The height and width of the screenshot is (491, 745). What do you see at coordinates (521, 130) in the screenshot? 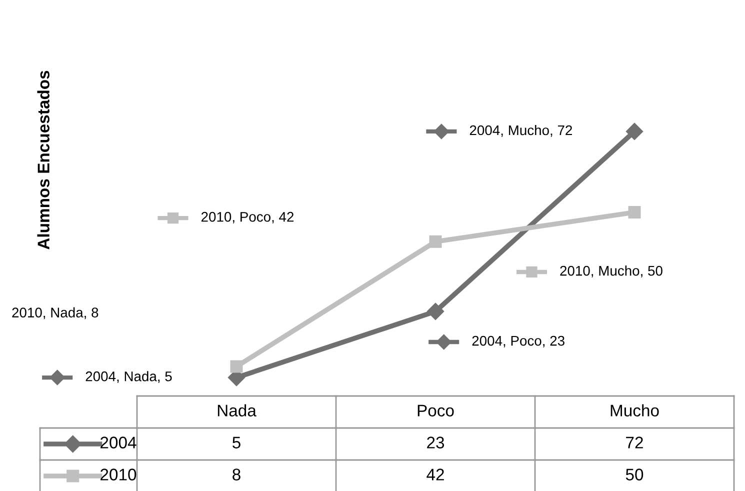
I see `annotation: 2004, Mucho, 72` at bounding box center [521, 130].